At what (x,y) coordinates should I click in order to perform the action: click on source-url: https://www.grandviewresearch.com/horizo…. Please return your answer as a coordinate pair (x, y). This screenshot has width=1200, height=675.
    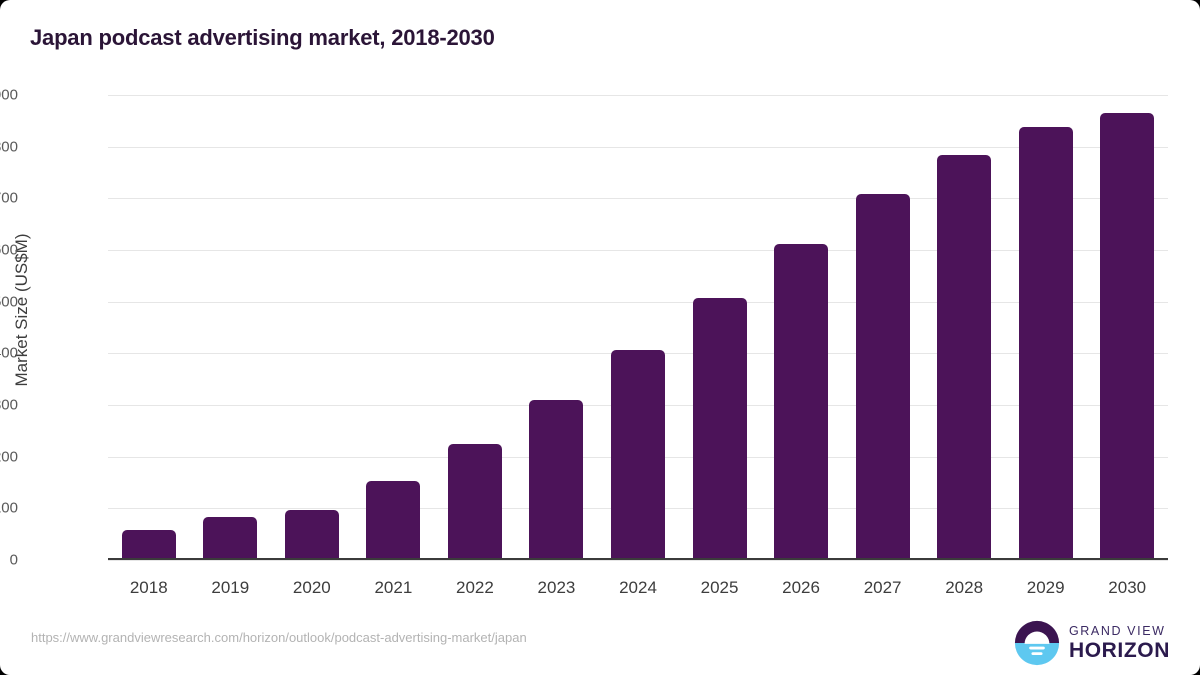
    Looking at the image, I should click on (279, 637).